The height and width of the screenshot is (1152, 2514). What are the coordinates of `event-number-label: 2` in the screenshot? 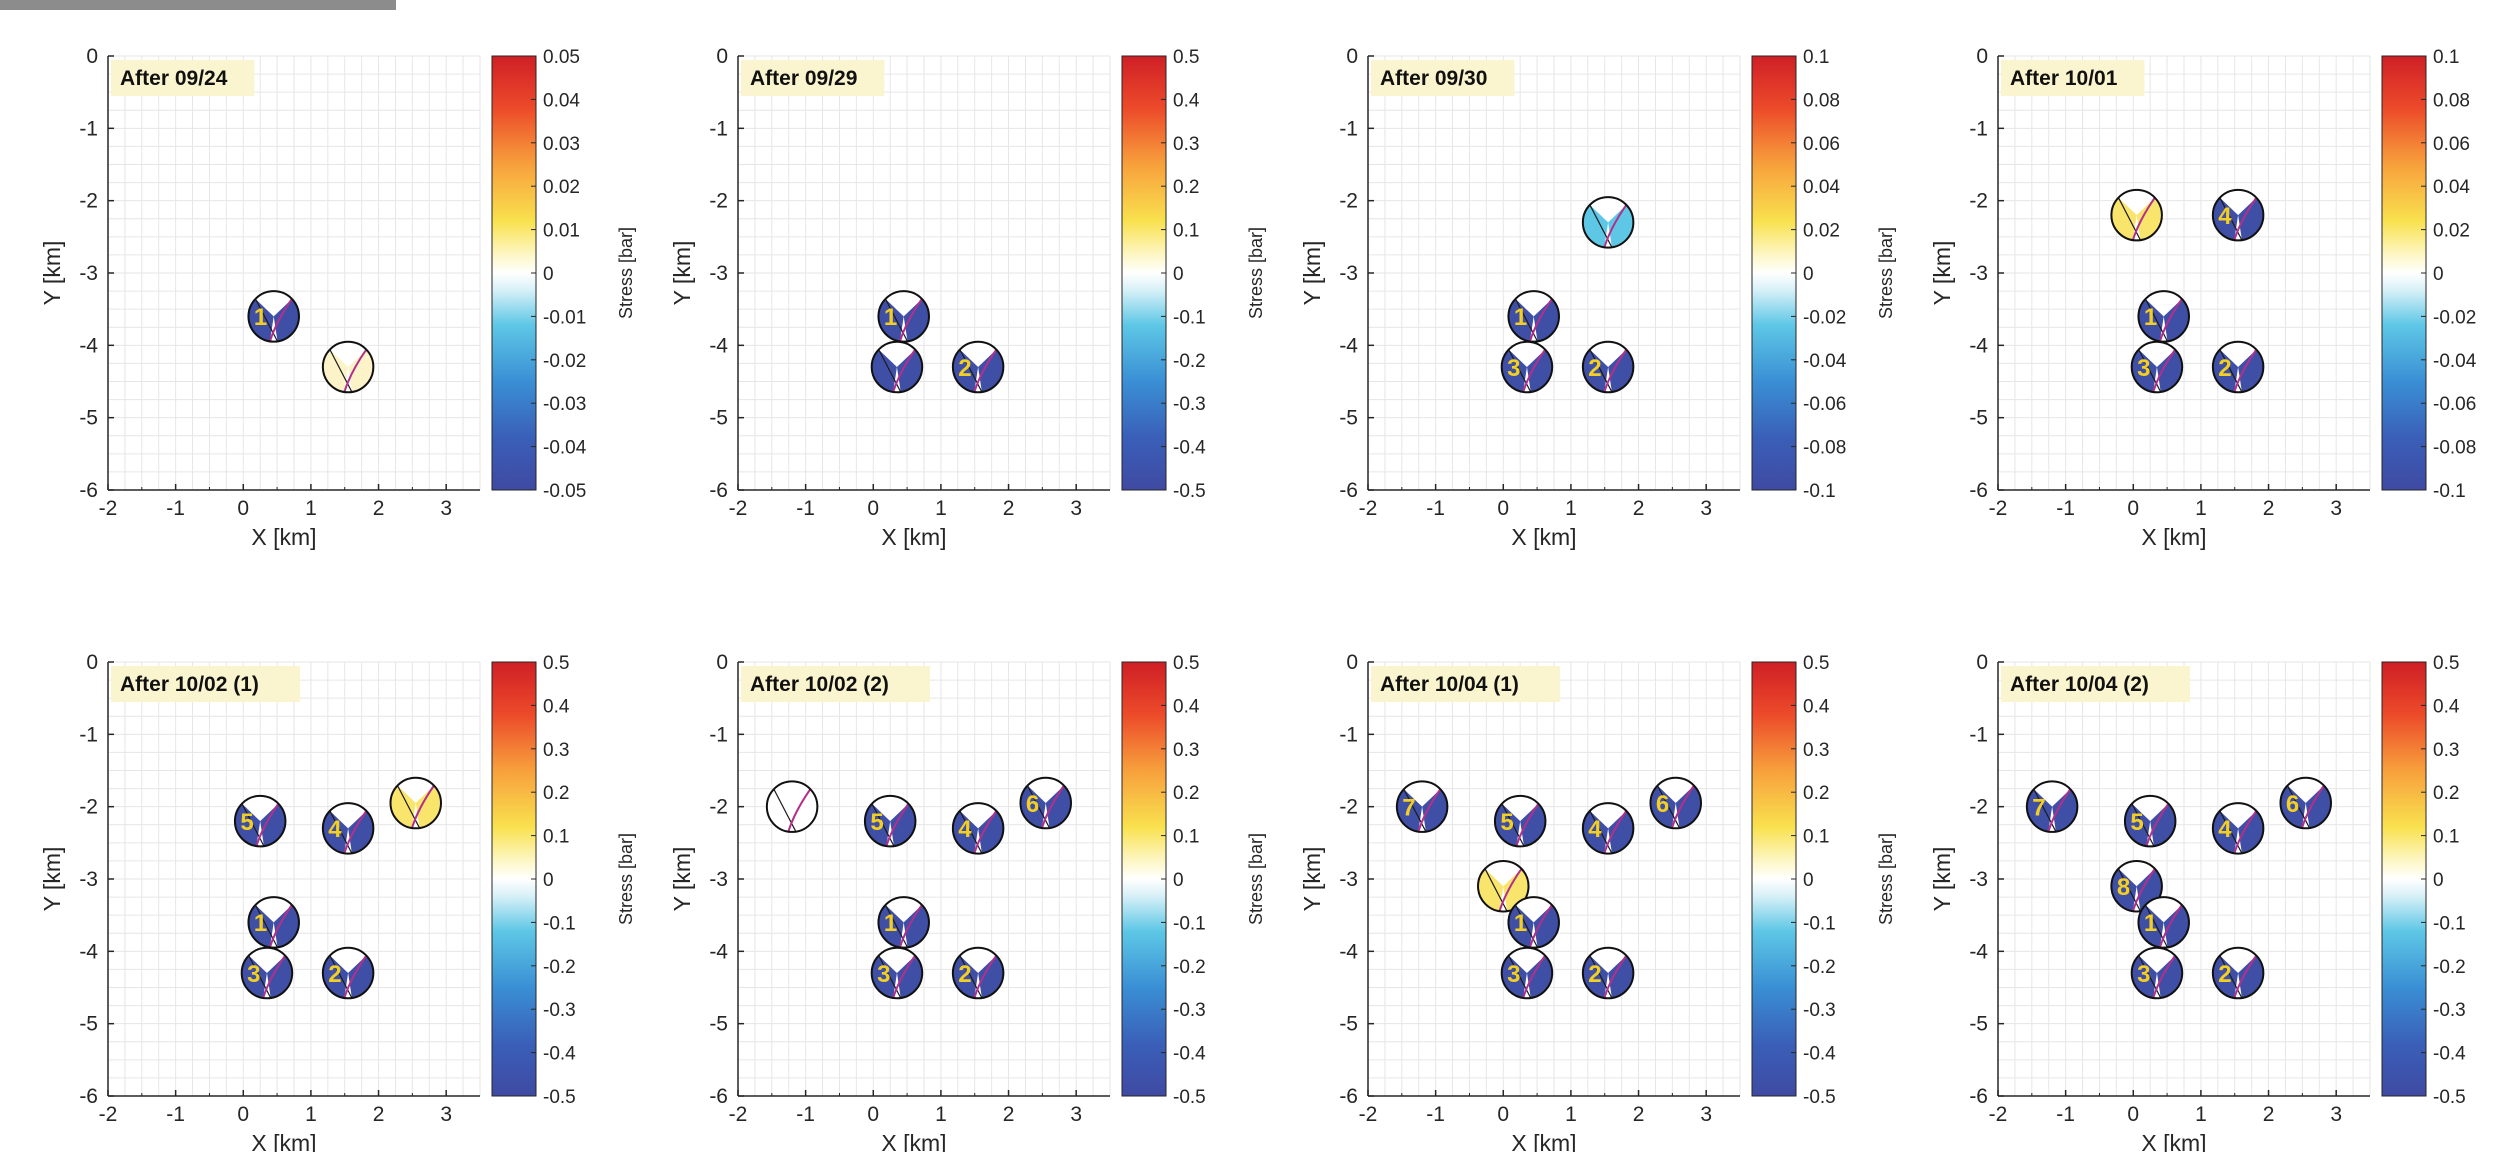 It's located at (334, 974).